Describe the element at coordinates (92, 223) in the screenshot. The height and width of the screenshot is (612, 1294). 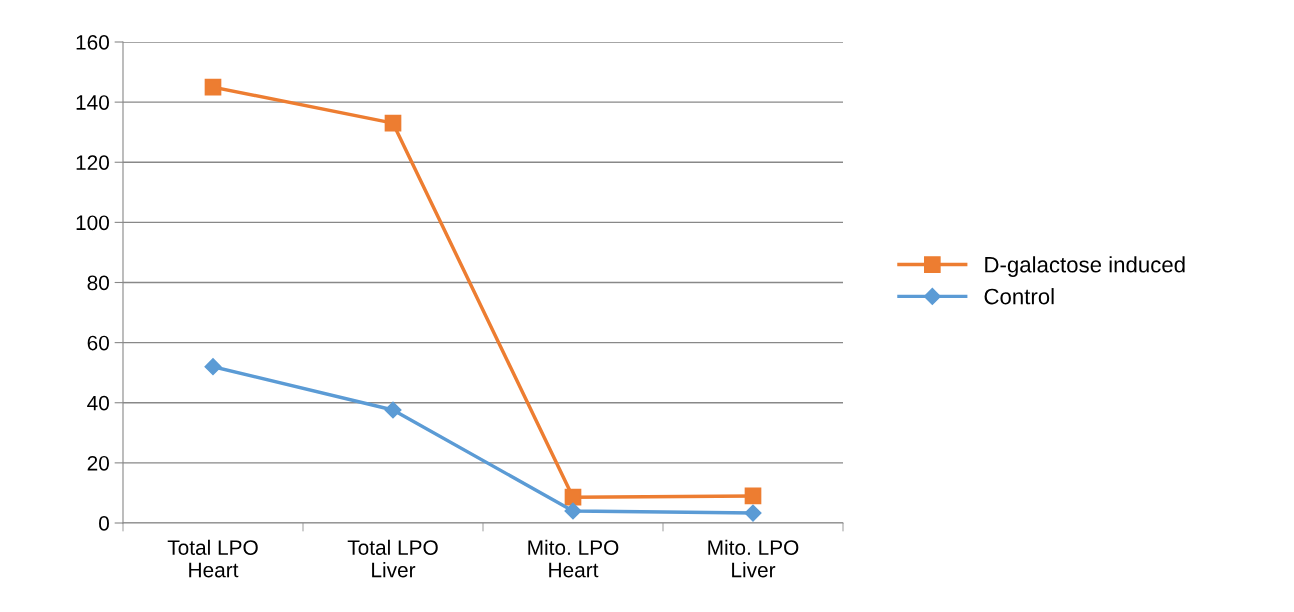
I see `y-tick-label: 100` at that location.